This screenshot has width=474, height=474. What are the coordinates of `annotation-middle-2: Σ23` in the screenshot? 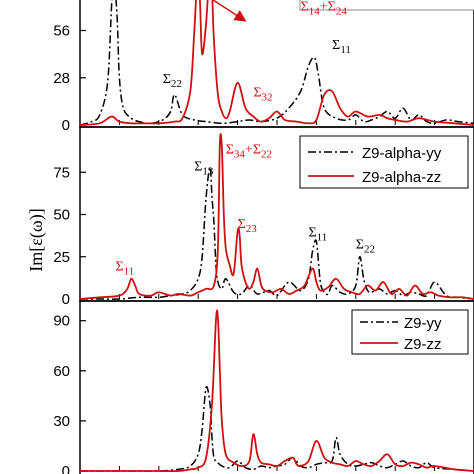 It's located at (248, 226).